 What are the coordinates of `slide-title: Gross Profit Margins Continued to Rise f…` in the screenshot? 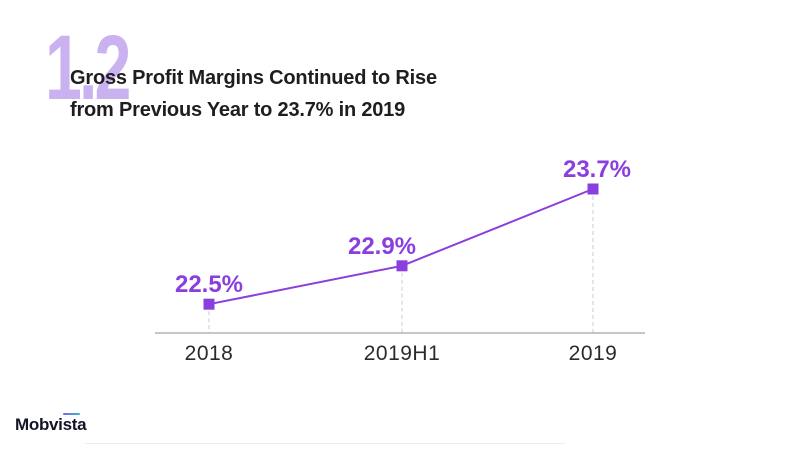 It's located at (253, 94).